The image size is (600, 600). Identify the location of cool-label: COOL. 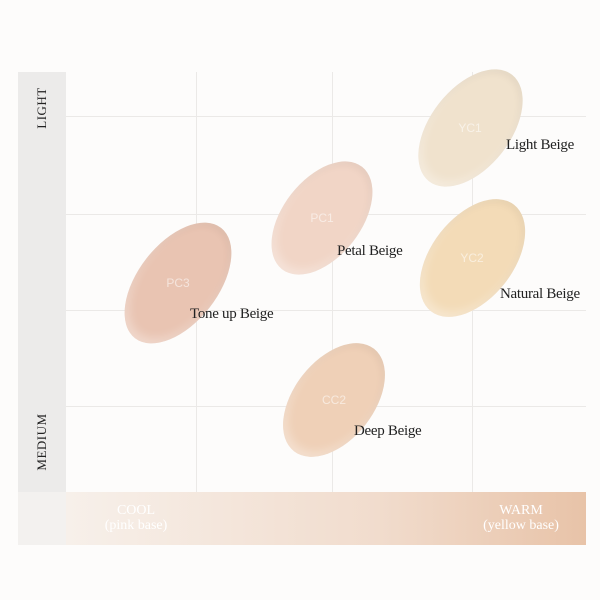
(136, 510).